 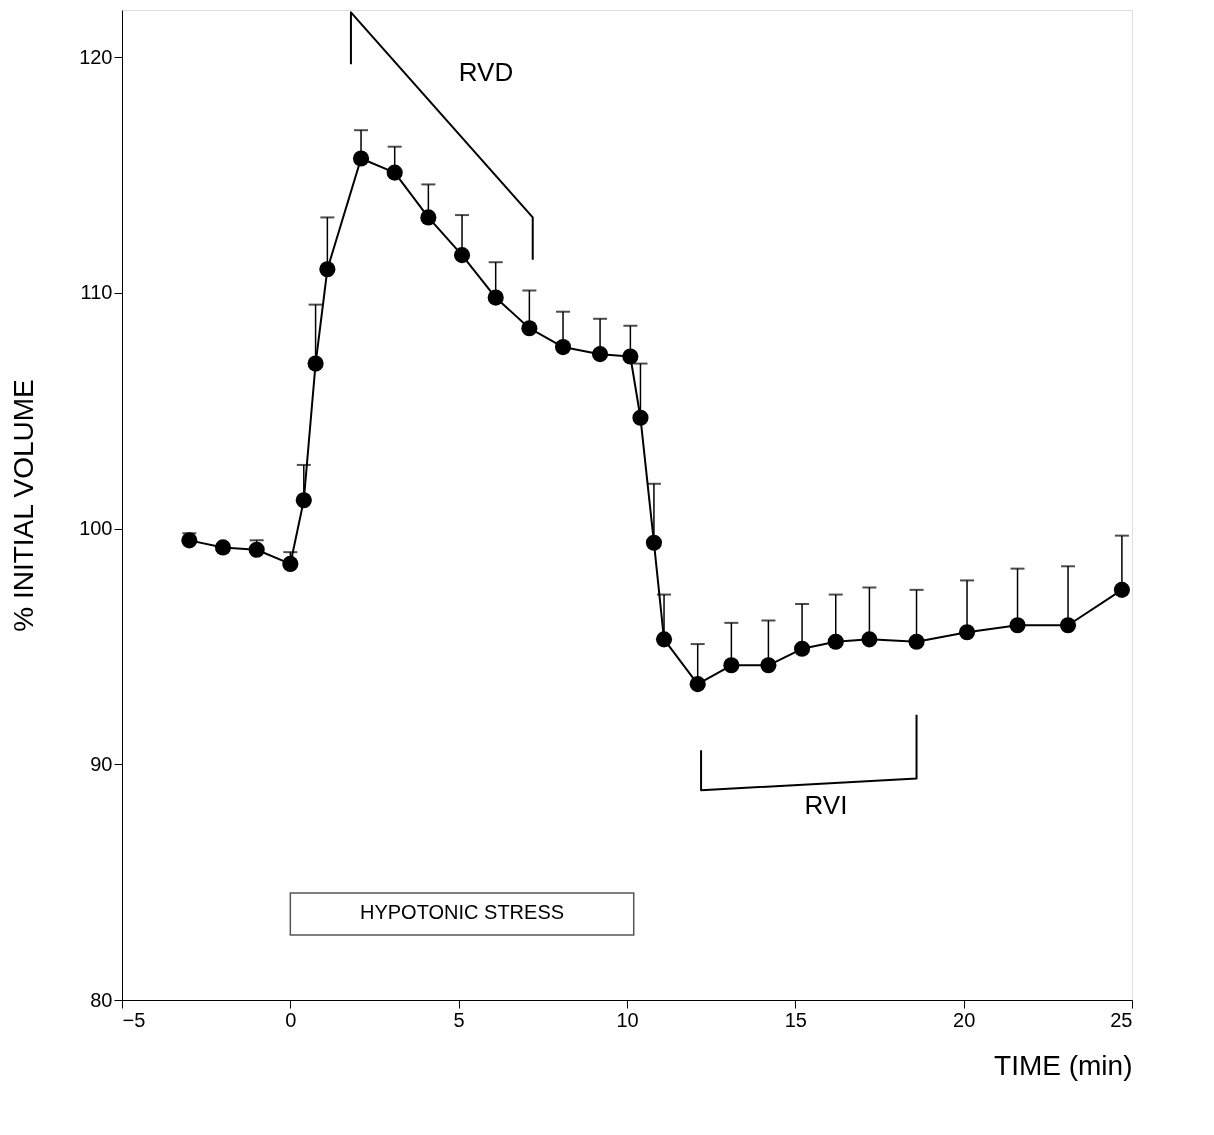 I want to click on x-tick-label: 20, so click(x=964, y=1019).